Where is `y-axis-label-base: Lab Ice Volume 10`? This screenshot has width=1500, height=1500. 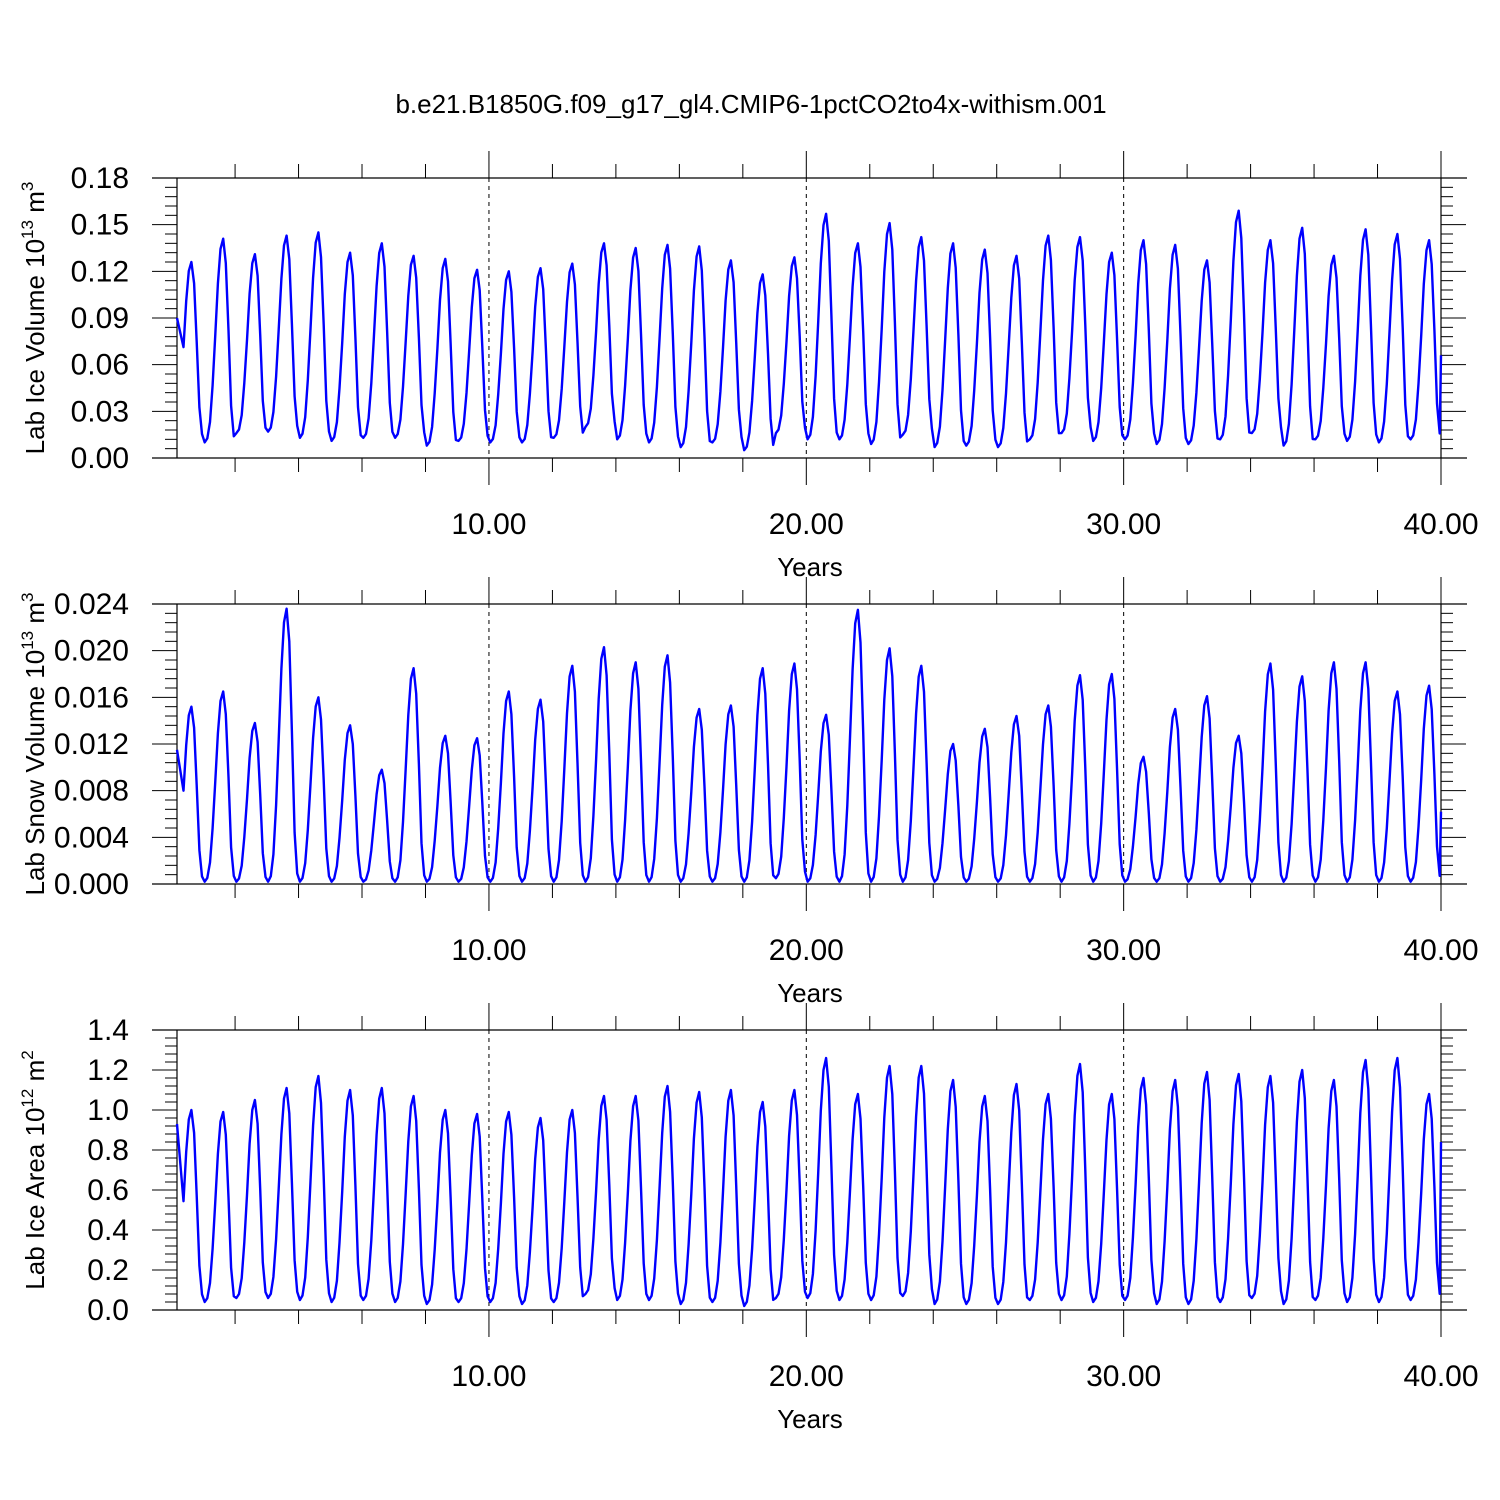
y-axis-label-base: Lab Ice Volume 10 is located at coordinates (35, 346).